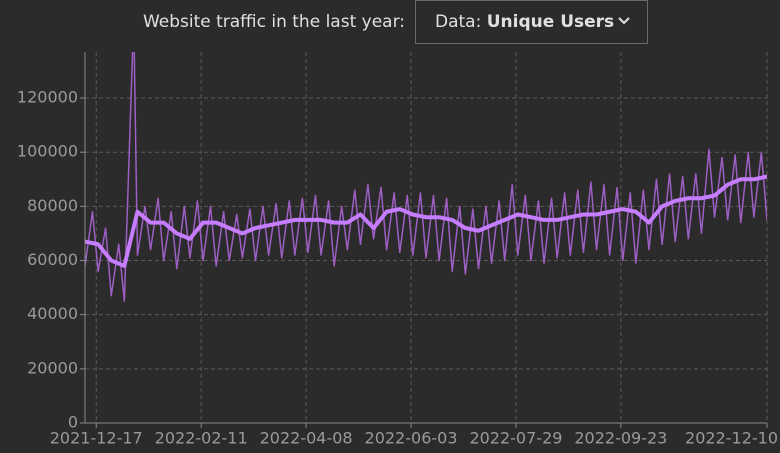  I want to click on x-tick-label: 2022-02-11, so click(201, 438).